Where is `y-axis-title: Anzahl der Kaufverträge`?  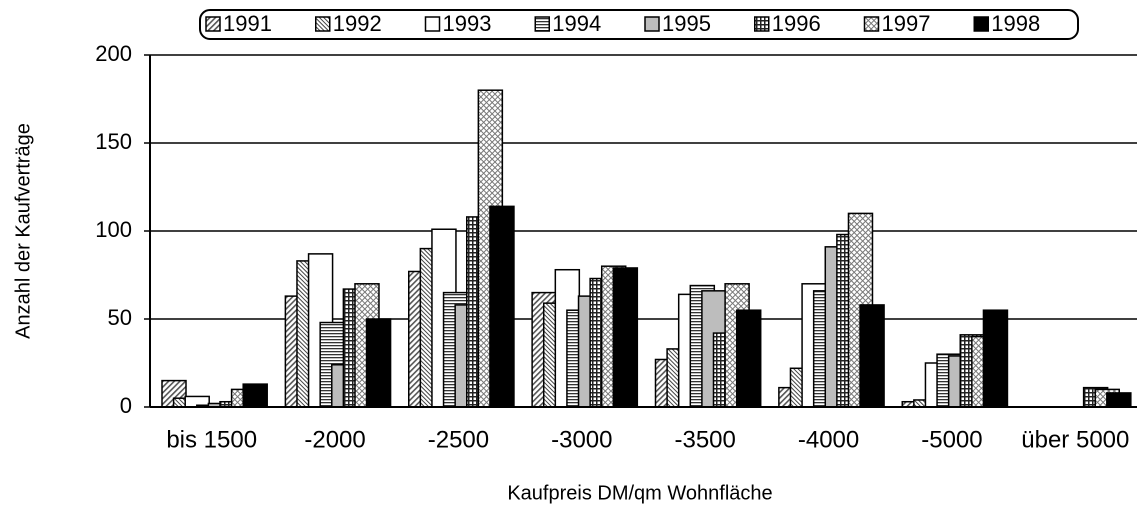 y-axis-title: Anzahl der Kaufverträge is located at coordinates (23, 231).